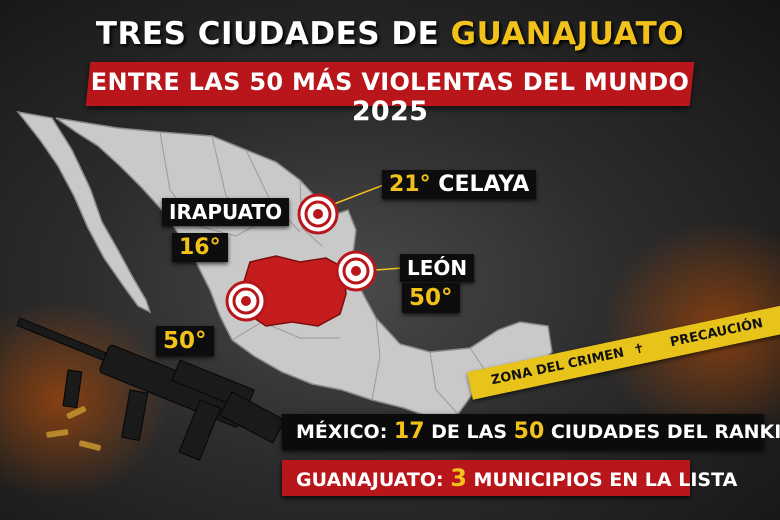 The height and width of the screenshot is (520, 780). What do you see at coordinates (226, 212) in the screenshot?
I see `city-label-irapuato: IRAPUATO` at bounding box center [226, 212].